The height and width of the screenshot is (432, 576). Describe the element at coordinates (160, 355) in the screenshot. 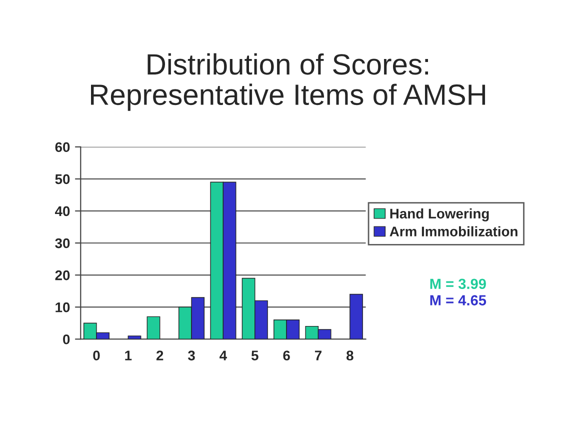

I see `x-tick-label: 2` at that location.